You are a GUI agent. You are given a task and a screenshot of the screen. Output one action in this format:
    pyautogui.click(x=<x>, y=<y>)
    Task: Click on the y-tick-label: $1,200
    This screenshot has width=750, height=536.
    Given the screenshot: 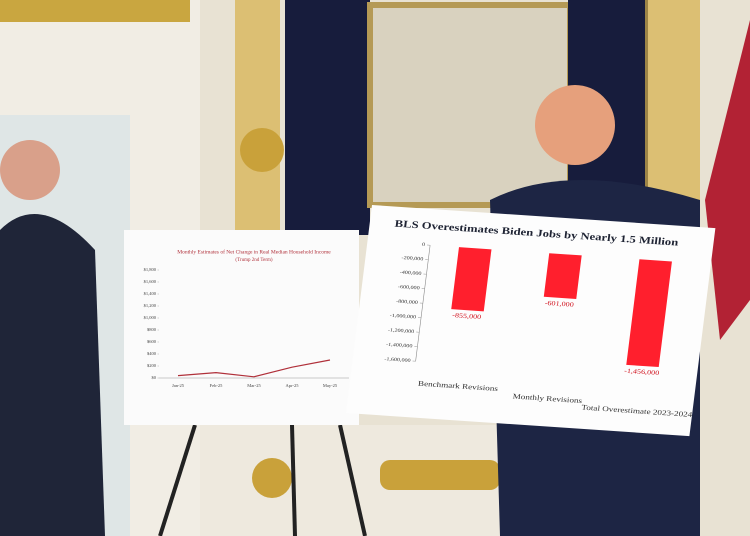 What is the action you would take?
    pyautogui.click(x=150, y=306)
    